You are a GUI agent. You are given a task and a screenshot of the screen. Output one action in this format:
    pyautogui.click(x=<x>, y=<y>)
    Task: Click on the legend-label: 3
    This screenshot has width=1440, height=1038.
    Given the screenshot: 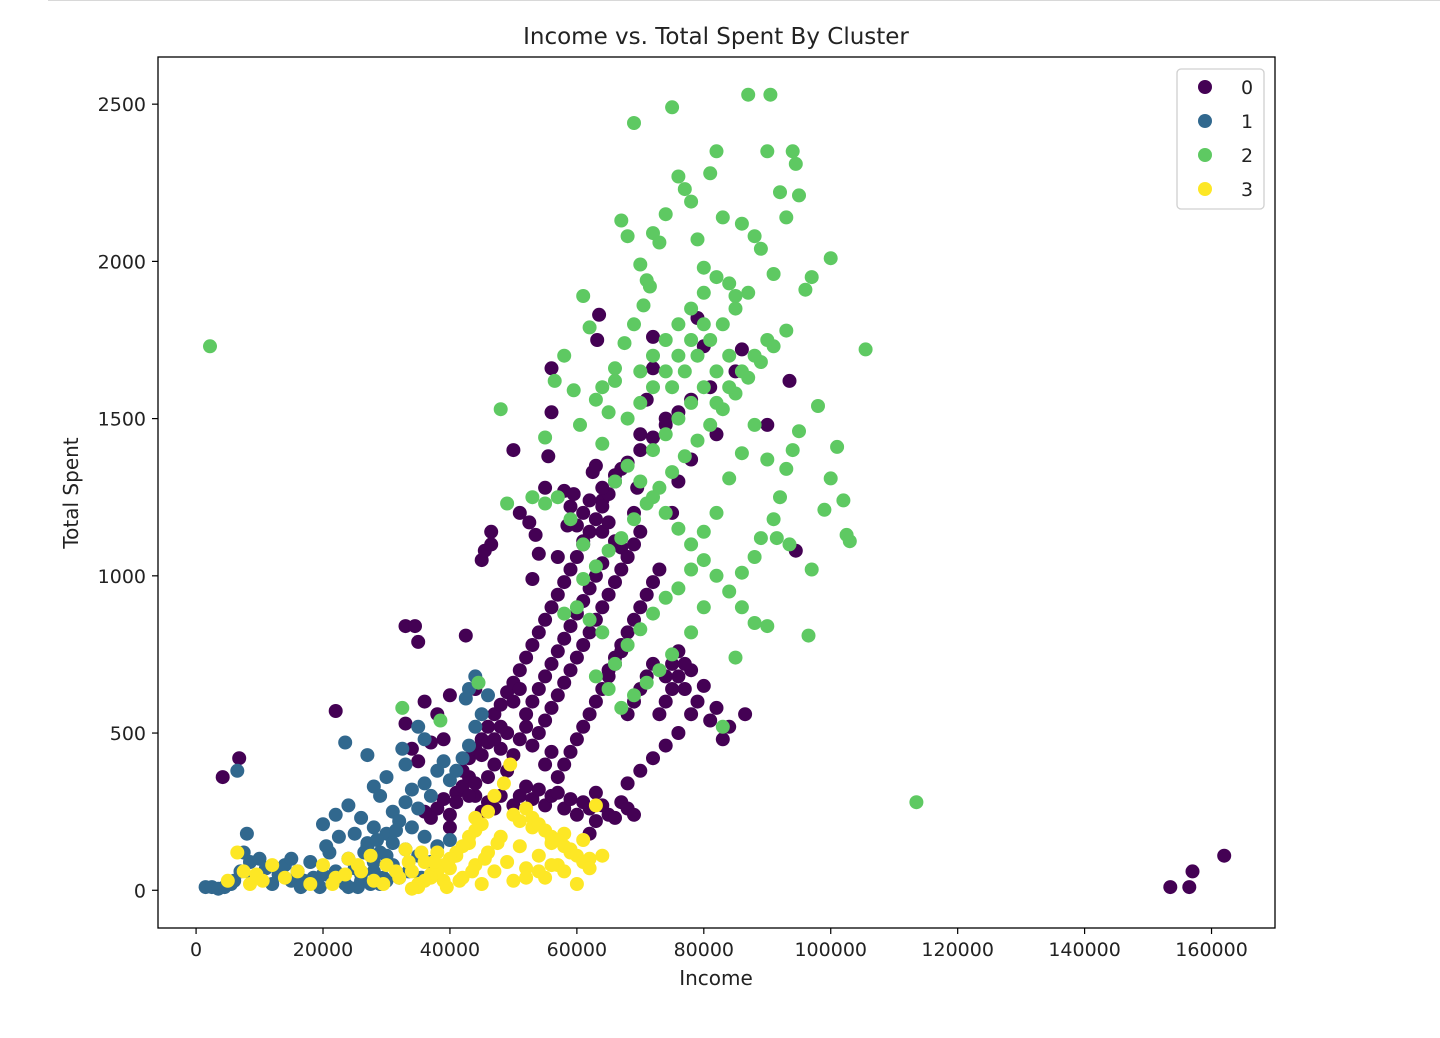 What is the action you would take?
    pyautogui.click(x=1247, y=190)
    